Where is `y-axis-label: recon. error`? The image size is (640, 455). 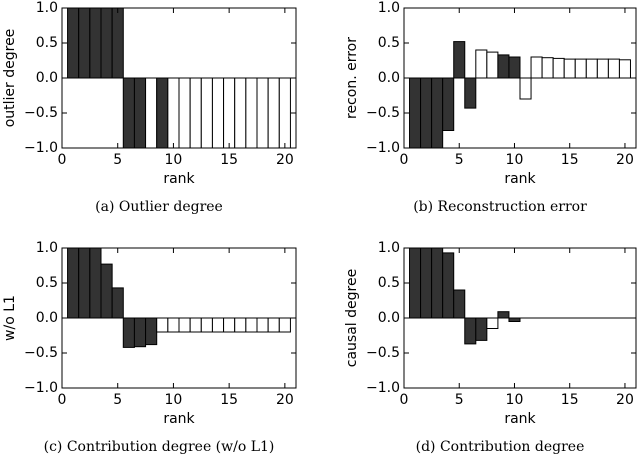 y-axis-label: recon. error is located at coordinates (352, 78).